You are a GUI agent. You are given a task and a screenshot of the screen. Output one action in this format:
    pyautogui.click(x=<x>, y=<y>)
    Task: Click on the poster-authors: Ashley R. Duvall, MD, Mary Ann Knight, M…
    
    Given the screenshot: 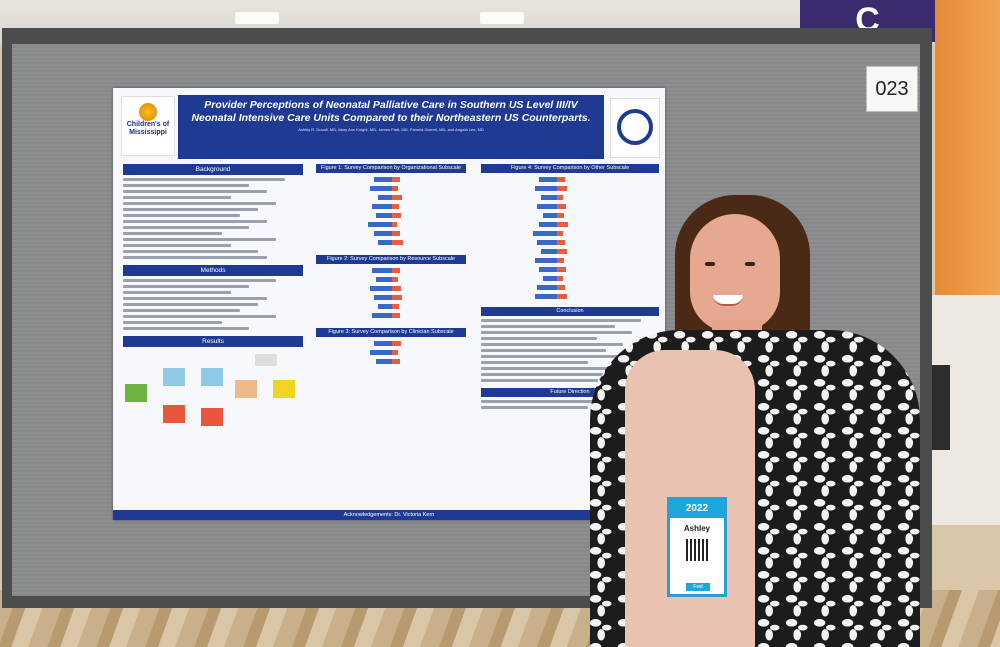 What is the action you would take?
    pyautogui.click(x=391, y=129)
    